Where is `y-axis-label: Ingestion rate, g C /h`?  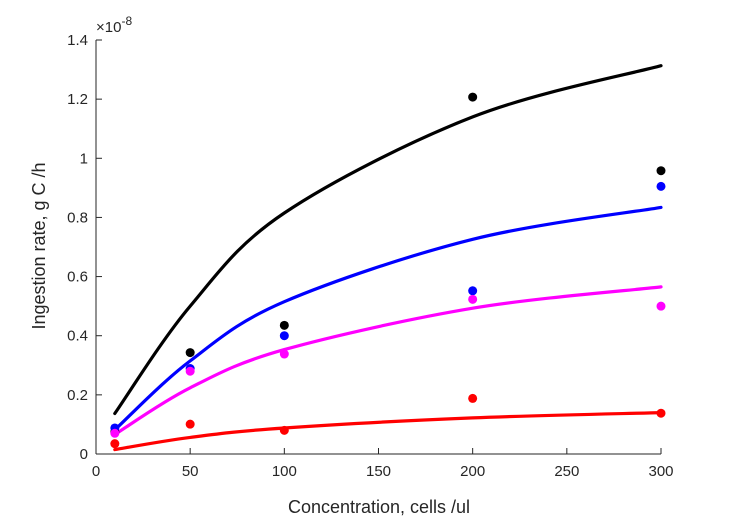 y-axis-label: Ingestion rate, g C /h is located at coordinates (39, 245).